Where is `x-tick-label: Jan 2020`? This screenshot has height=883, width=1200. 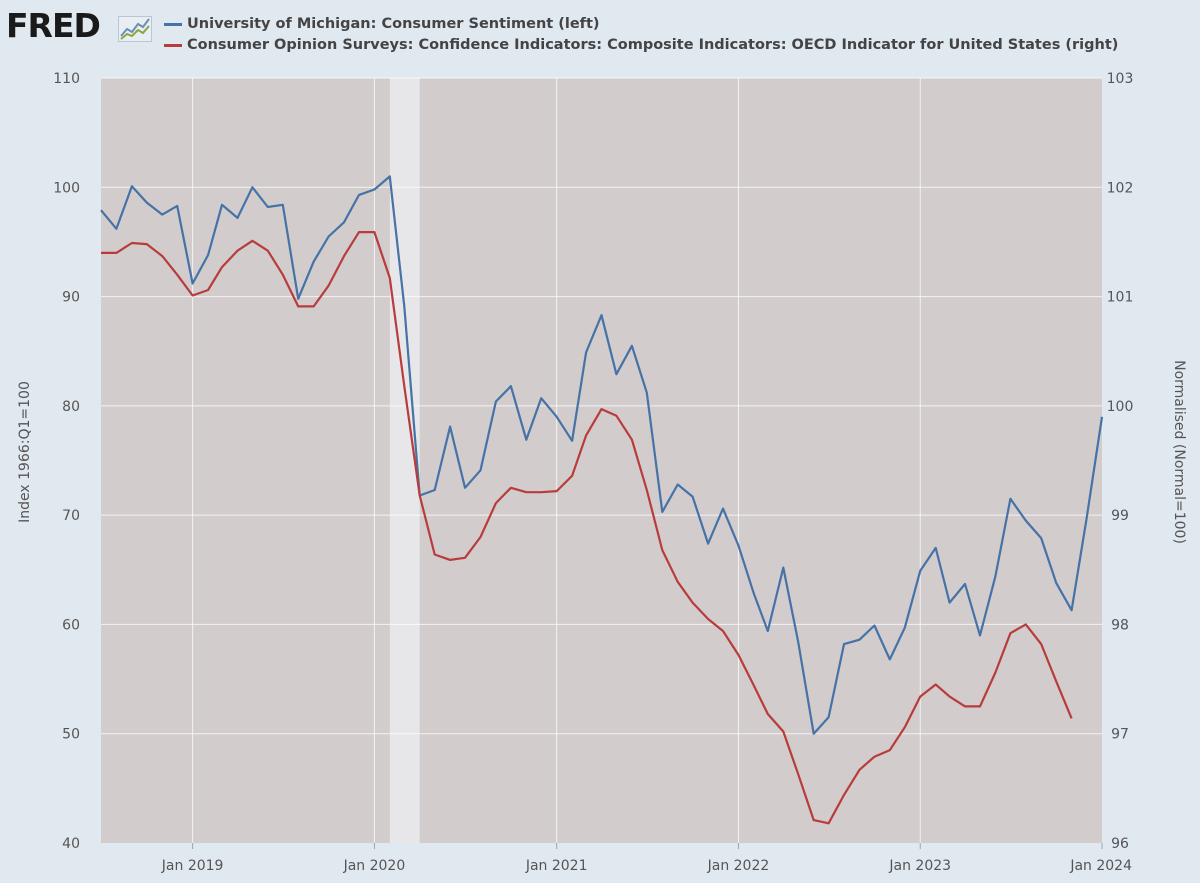 x-tick-label: Jan 2020 is located at coordinates (374, 866).